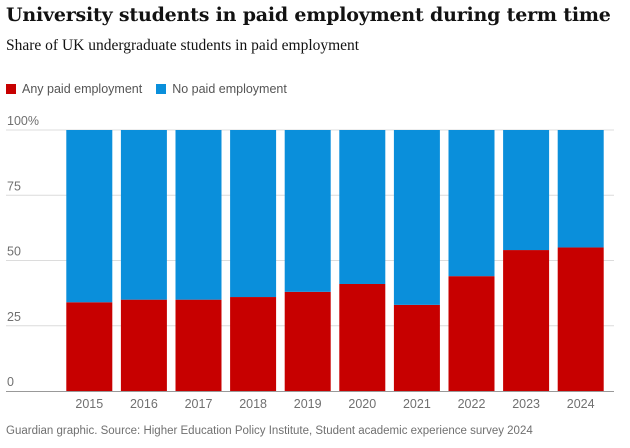  What do you see at coordinates (23, 121) in the screenshot?
I see `y-tick-label: 100%` at bounding box center [23, 121].